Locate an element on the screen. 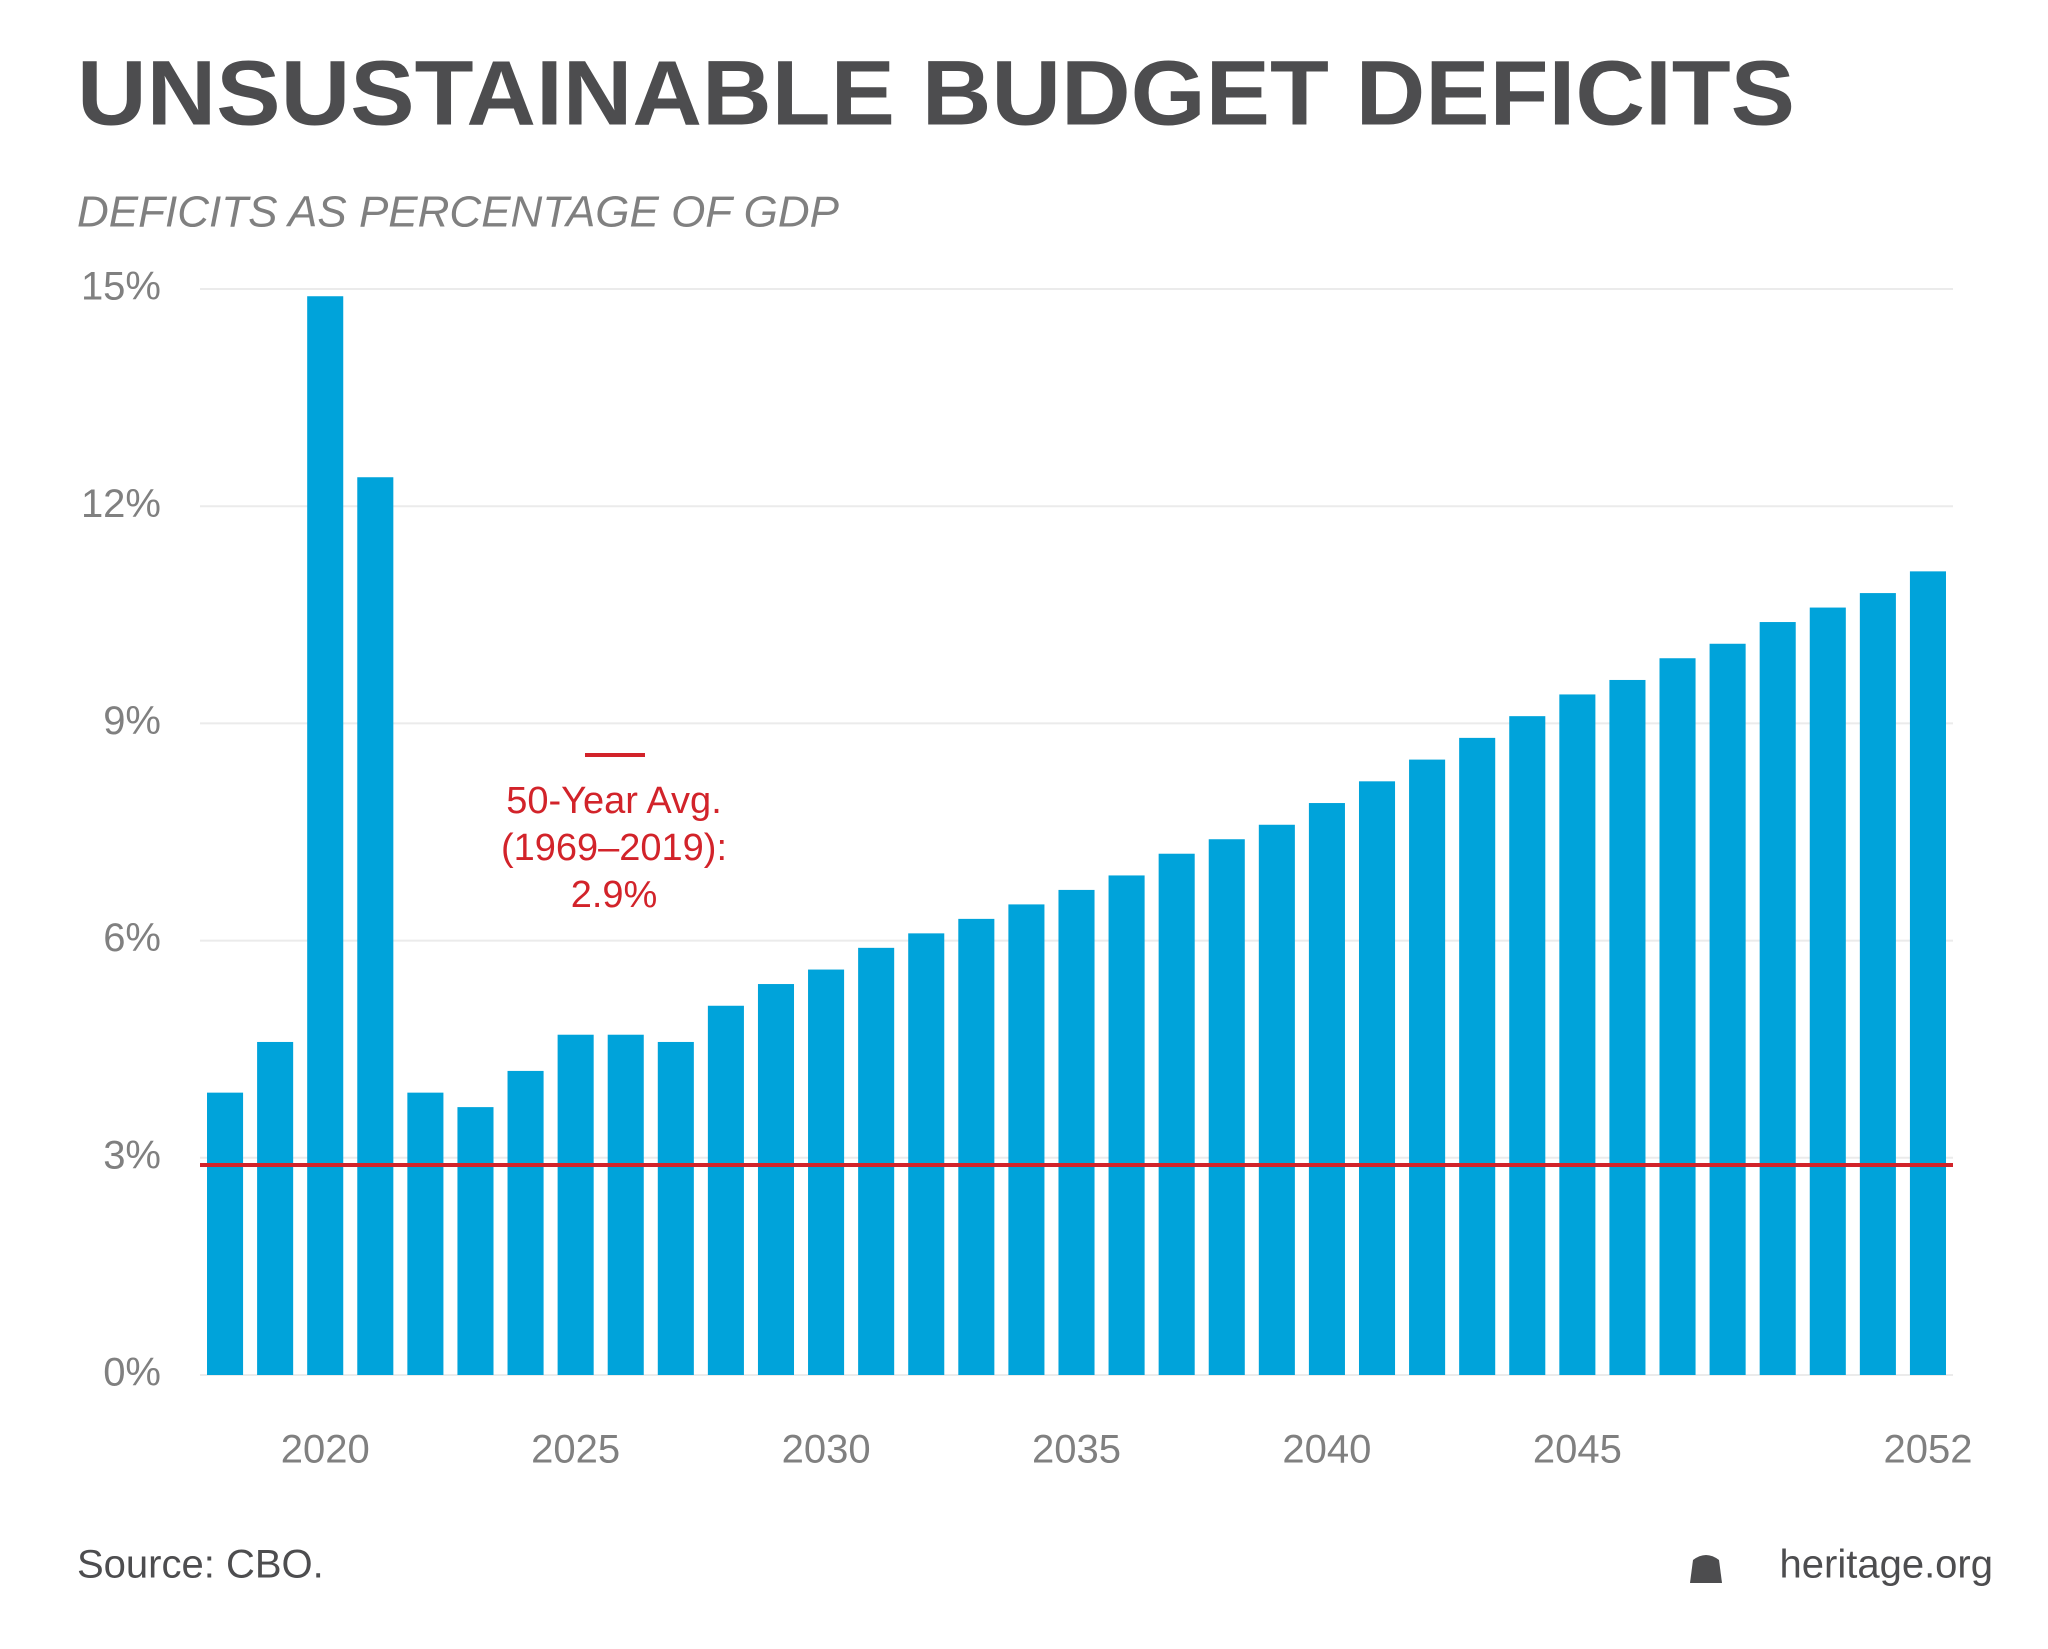  y-tick-label: 12% is located at coordinates (121, 504).